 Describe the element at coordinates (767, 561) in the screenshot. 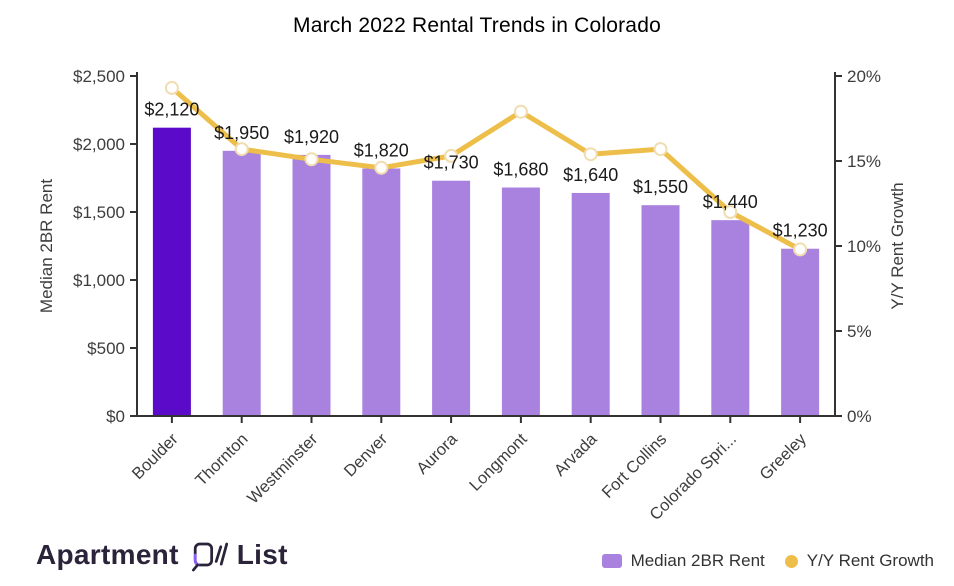

I see `chart-legend: Median 2BR Rent Y/Y Rent Growth` at that location.